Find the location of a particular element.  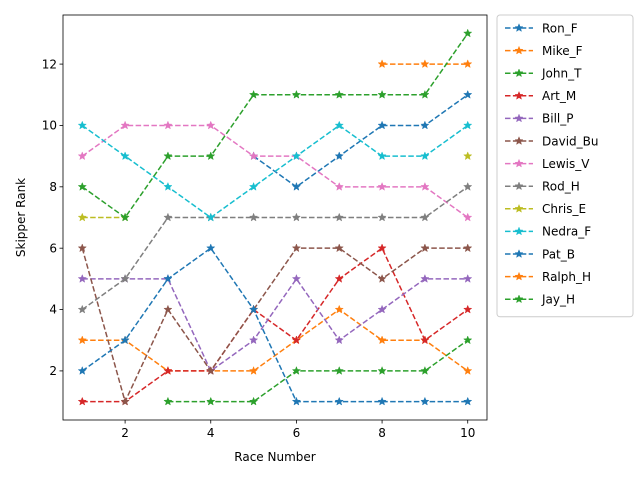

x-tick-label: 6 is located at coordinates (297, 433).